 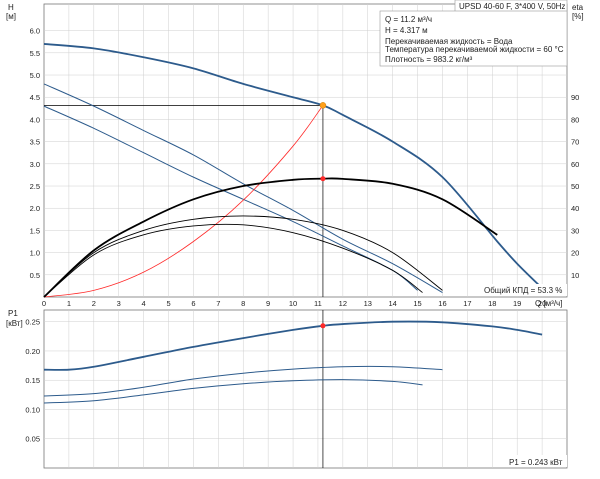 What do you see at coordinates (417, 303) in the screenshot?
I see `x-tick-label: 15` at bounding box center [417, 303].